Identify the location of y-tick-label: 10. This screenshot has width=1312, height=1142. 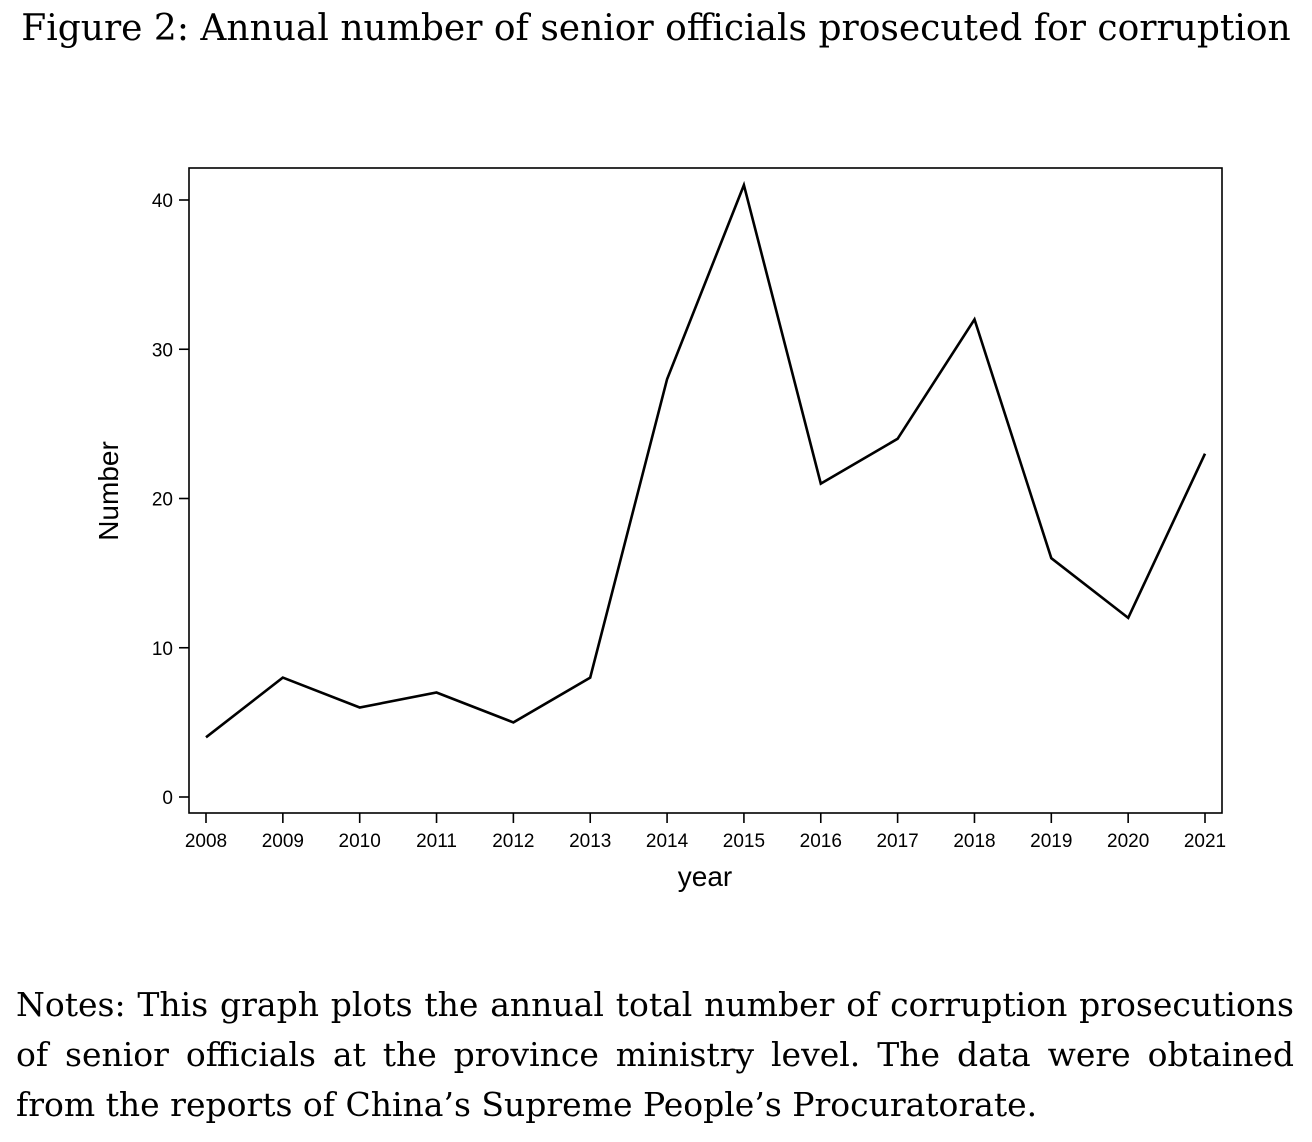
(162, 649).